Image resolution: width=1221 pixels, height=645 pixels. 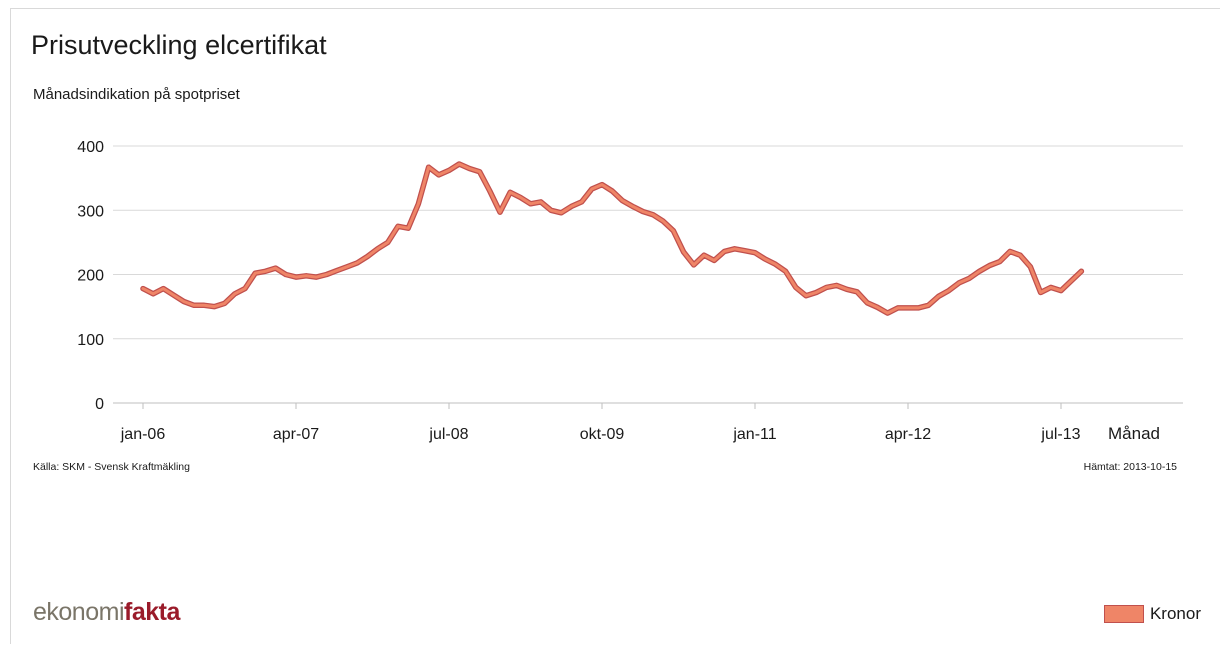 What do you see at coordinates (90, 211) in the screenshot?
I see `y-tick-label: 300` at bounding box center [90, 211].